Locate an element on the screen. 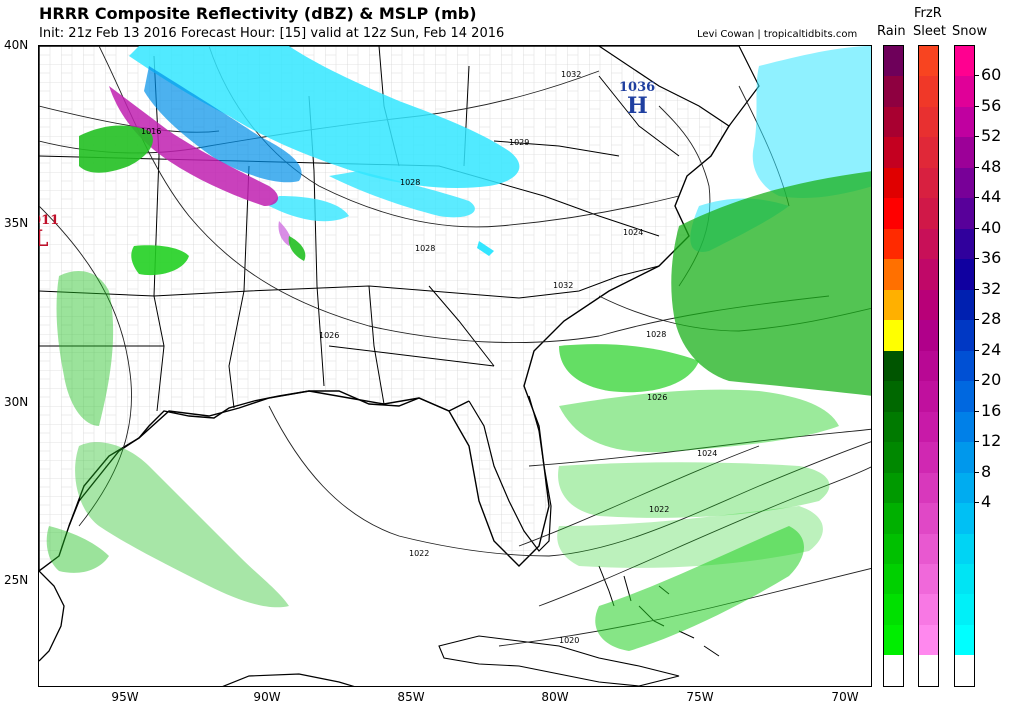 This screenshot has width=1024, height=714. legend-header-snow: Snow is located at coordinates (970, 31).